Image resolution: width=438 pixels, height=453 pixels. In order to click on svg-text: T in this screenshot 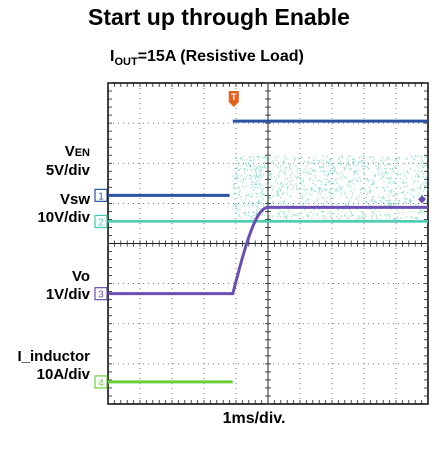, I will do `click(234, 97)`.